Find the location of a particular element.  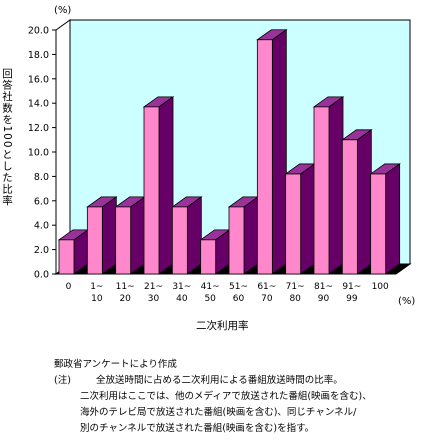

x-tick-label: 41~ is located at coordinates (210, 287).